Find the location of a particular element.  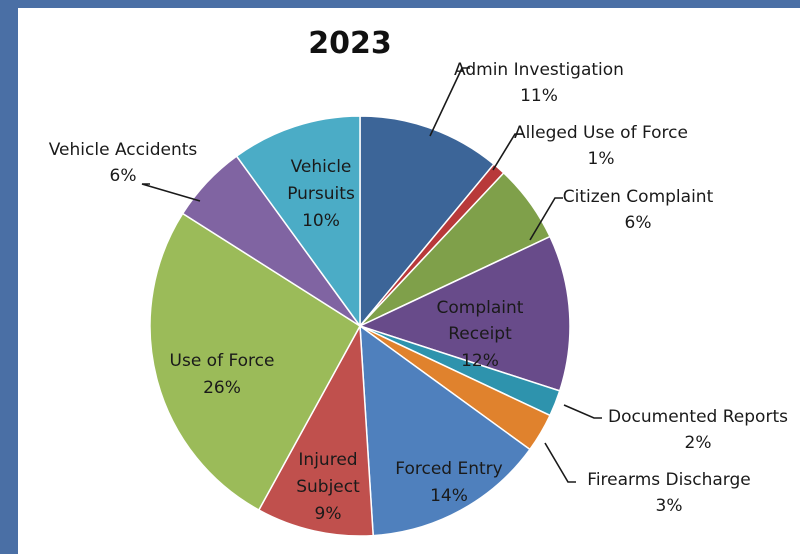

slice-name-label: Vehicle Accidents is located at coordinates (123, 150).